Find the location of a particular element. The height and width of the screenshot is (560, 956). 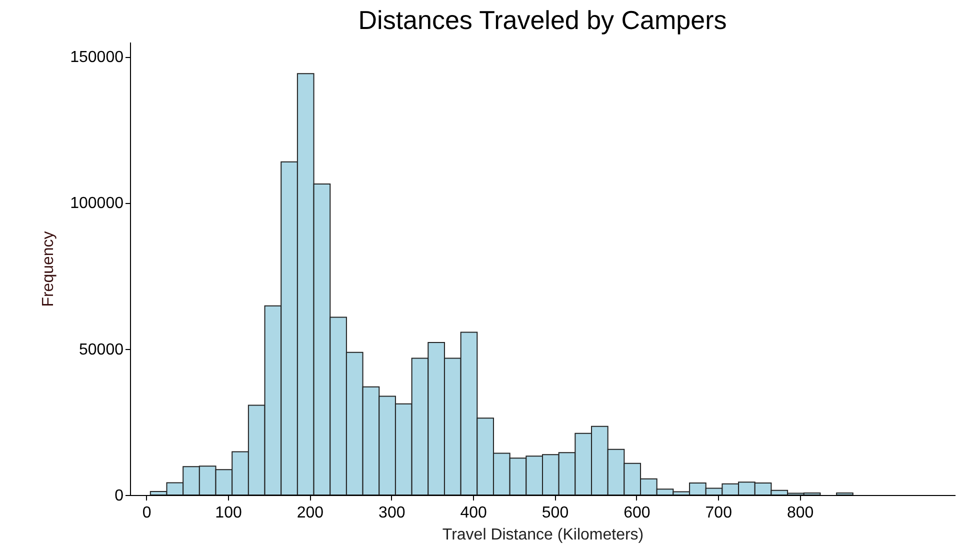

x-axis-title: Travel Distance (Kilometers) is located at coordinates (543, 535).